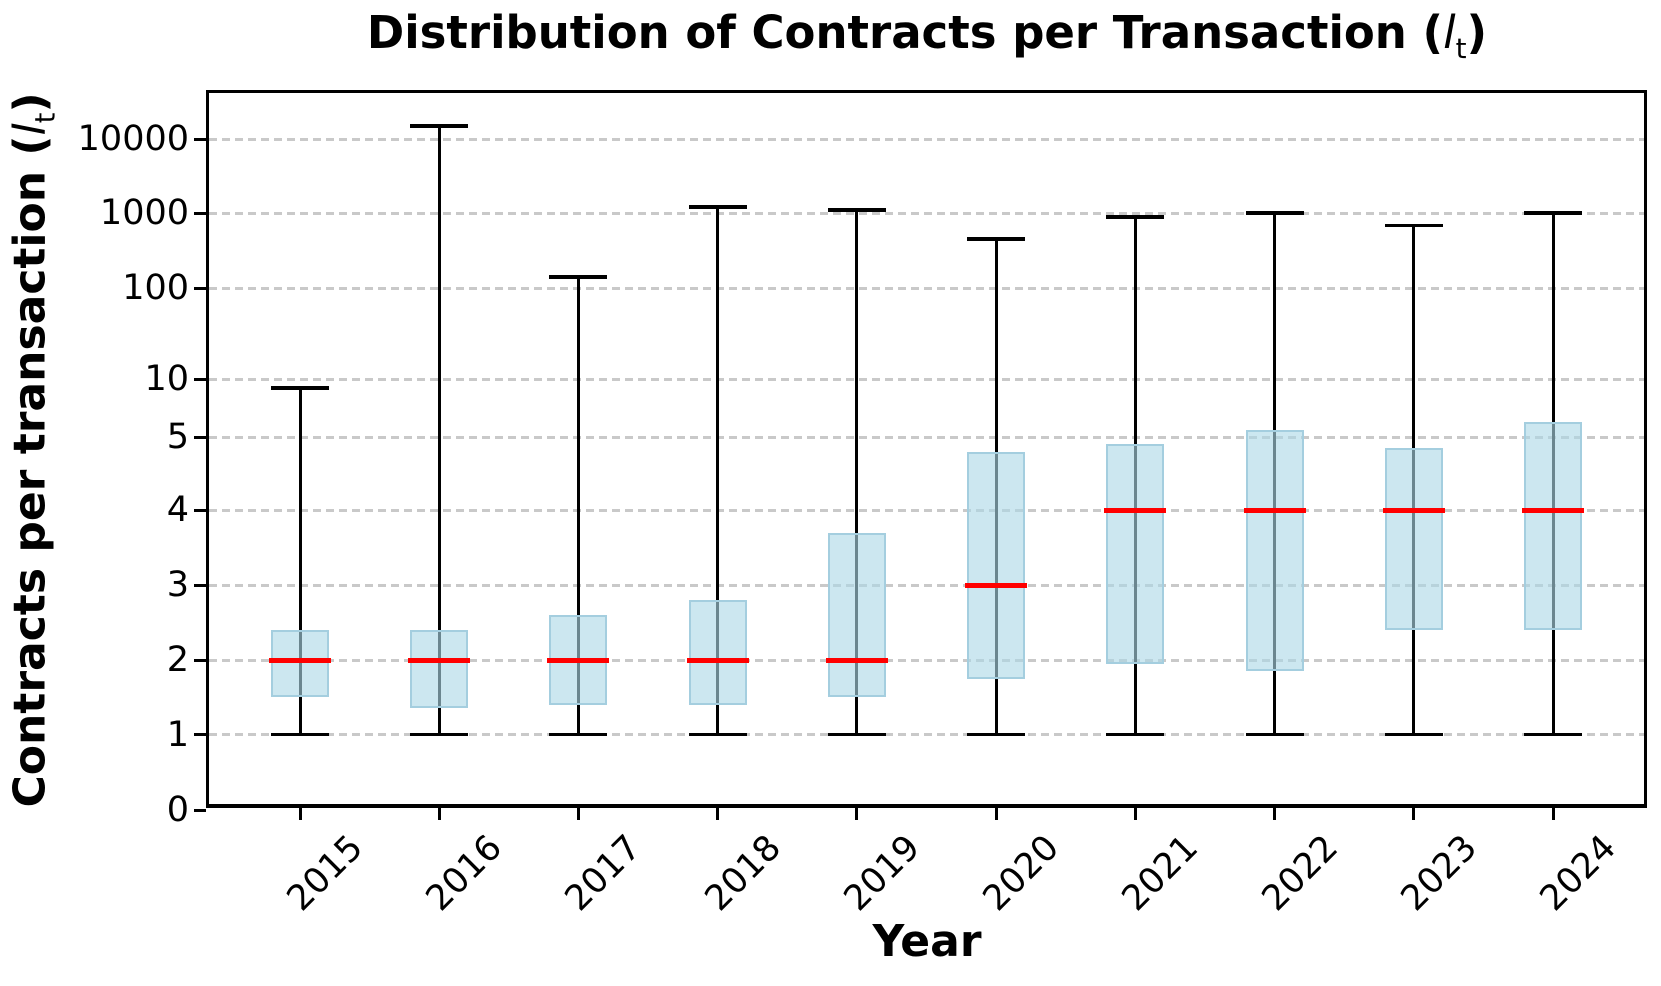  What do you see at coordinates (46, 118) in the screenshot?
I see `y-axis-label-math-sub: t` at bounding box center [46, 118].